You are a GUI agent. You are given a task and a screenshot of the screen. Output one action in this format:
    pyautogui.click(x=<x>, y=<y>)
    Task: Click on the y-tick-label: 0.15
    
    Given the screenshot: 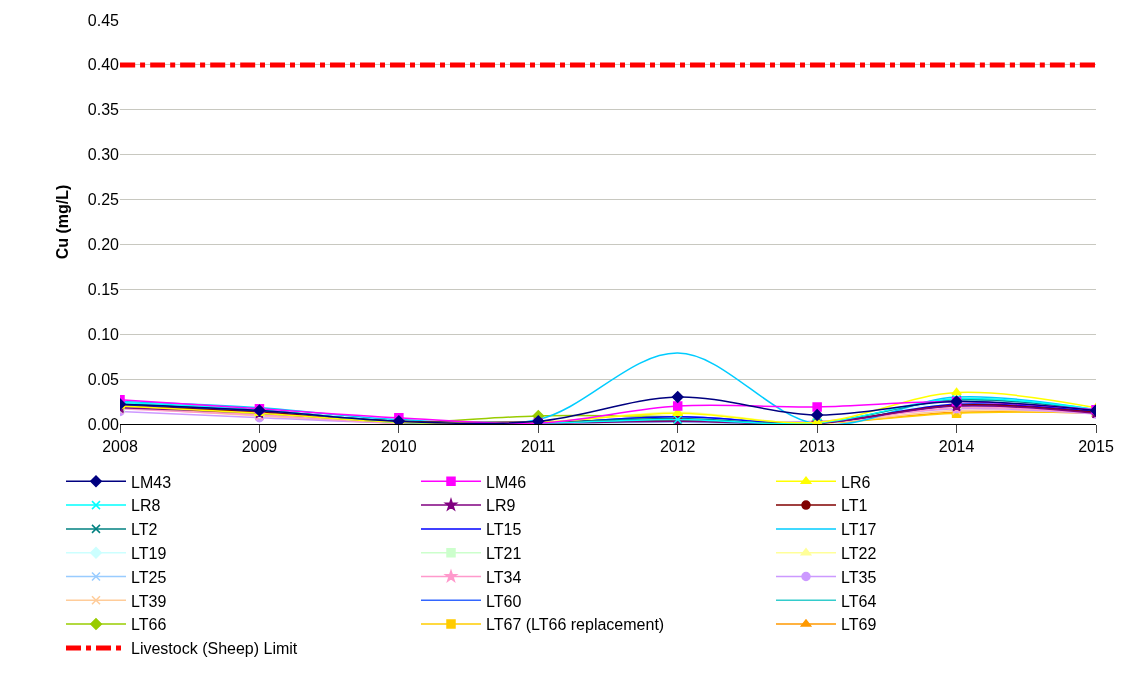 What is the action you would take?
    pyautogui.click(x=103, y=289)
    